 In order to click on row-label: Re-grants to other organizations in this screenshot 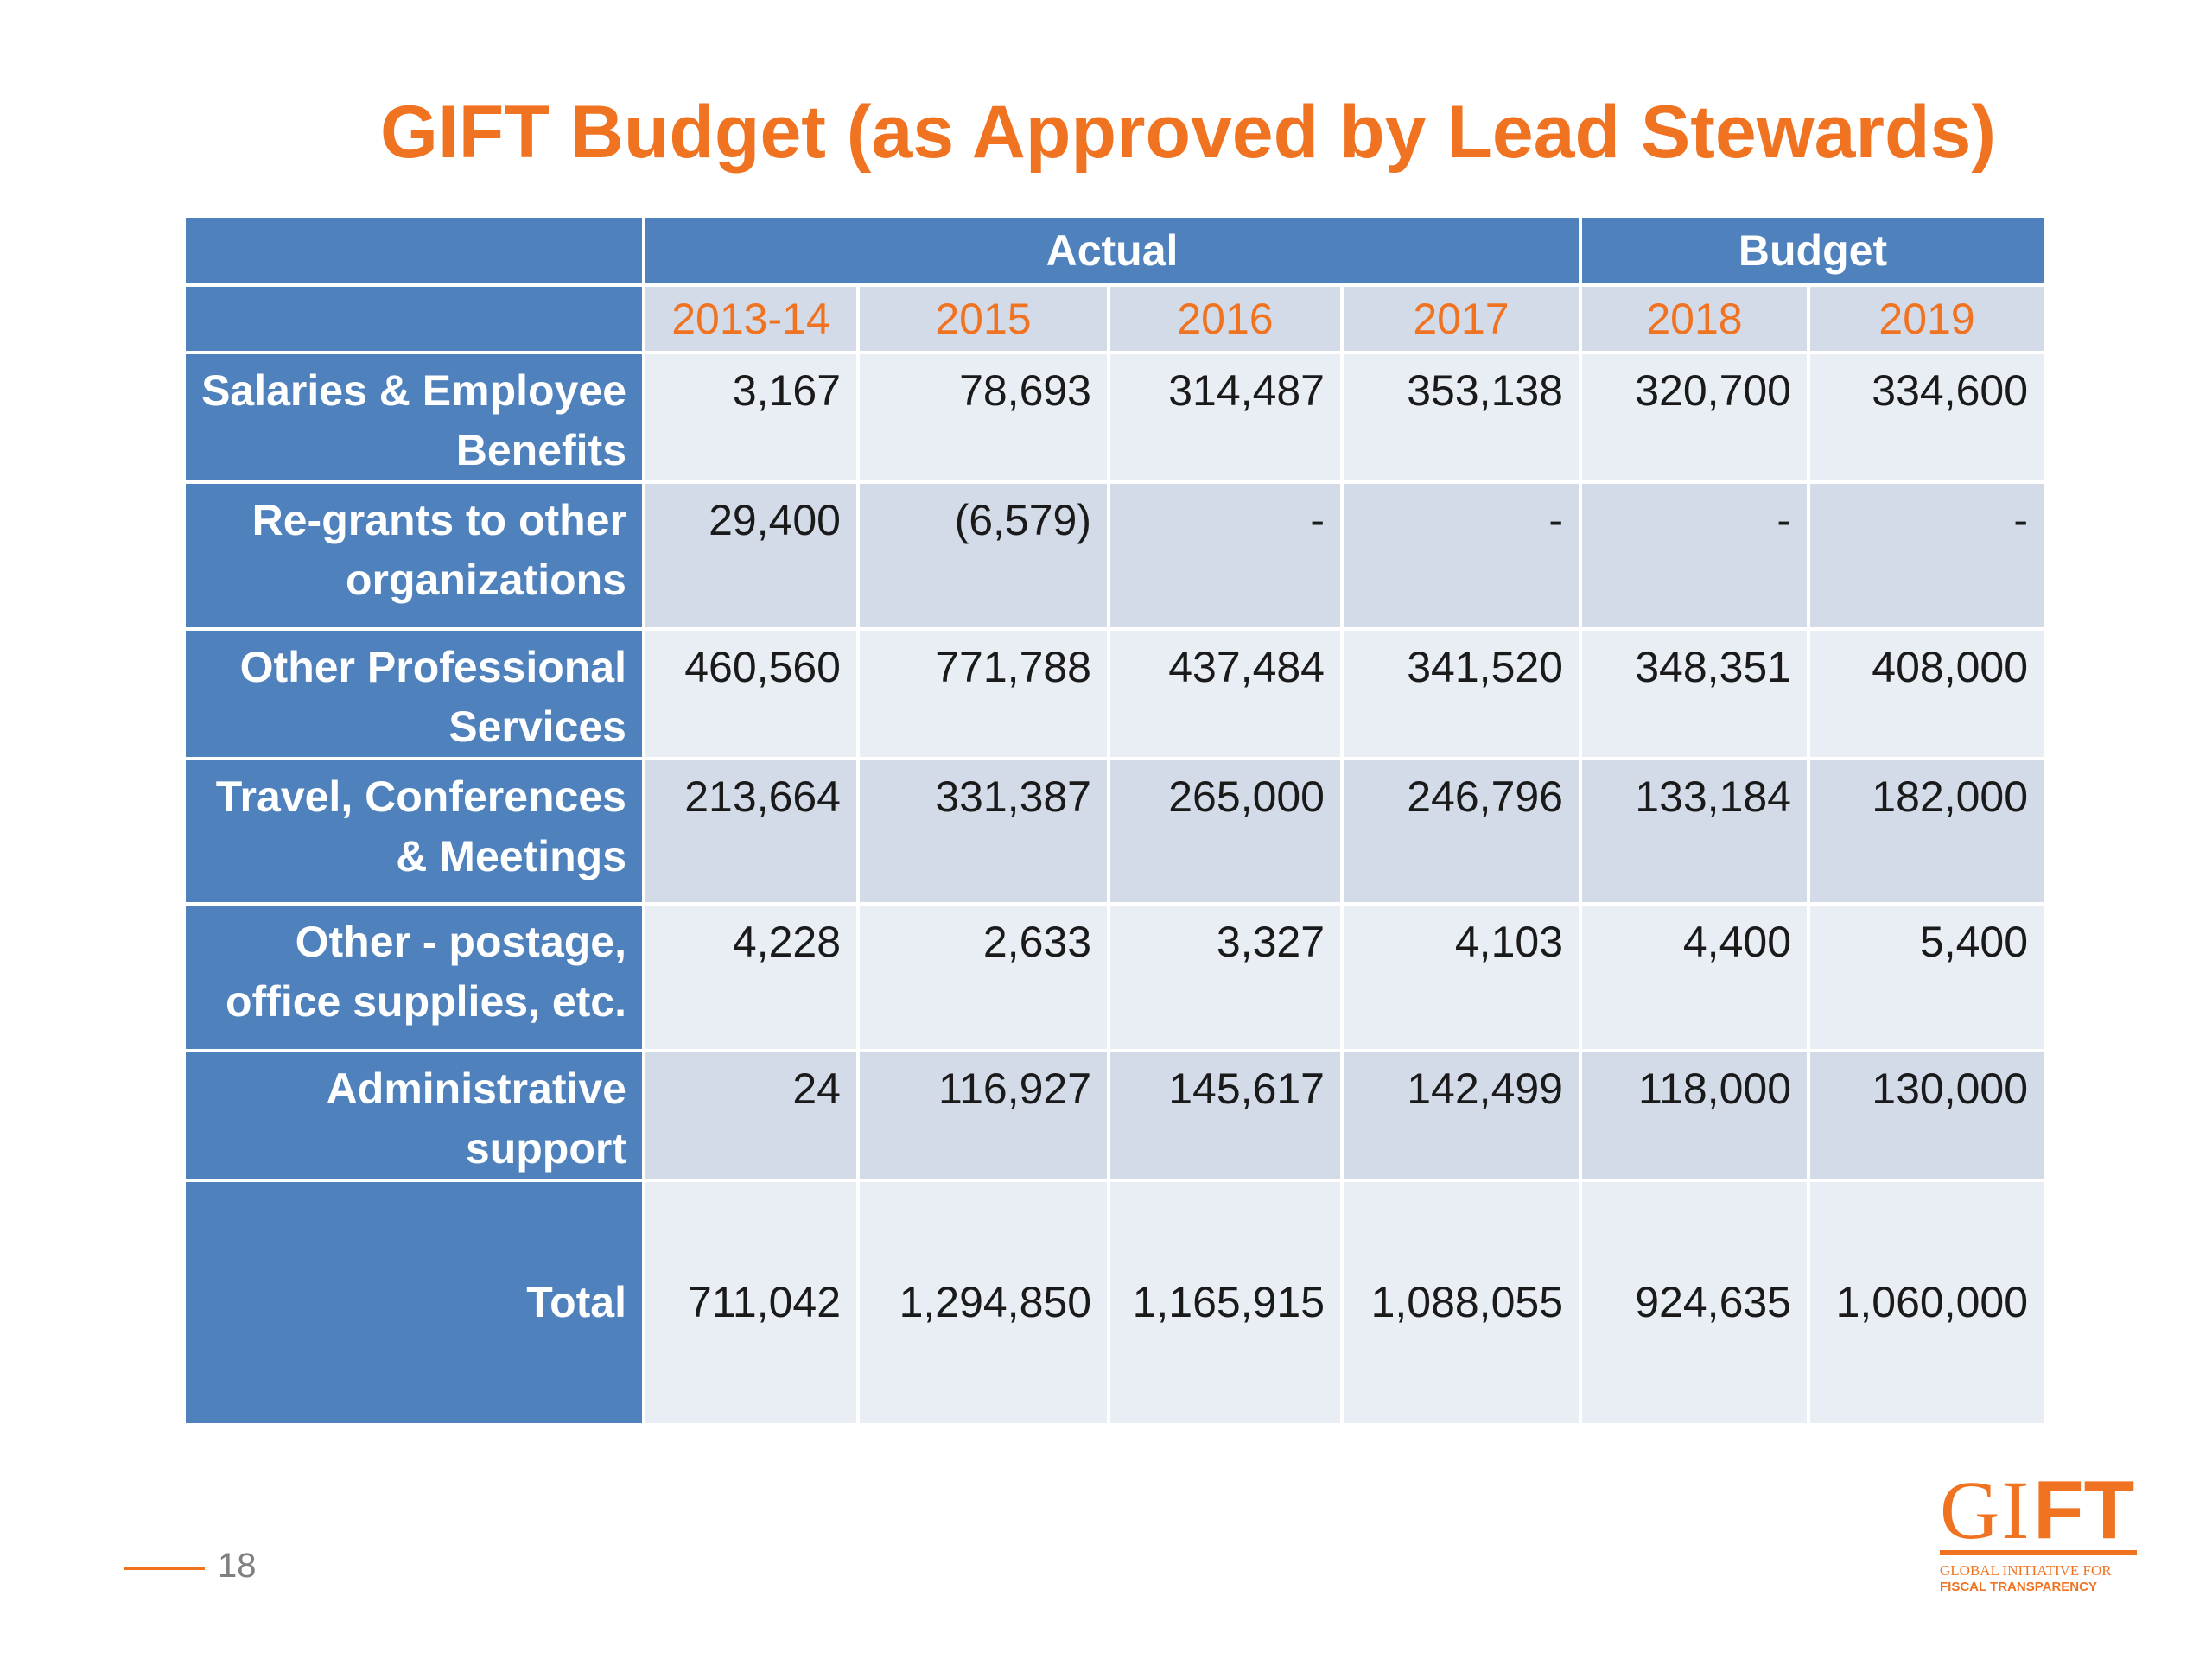, I will do `click(413, 555)`.